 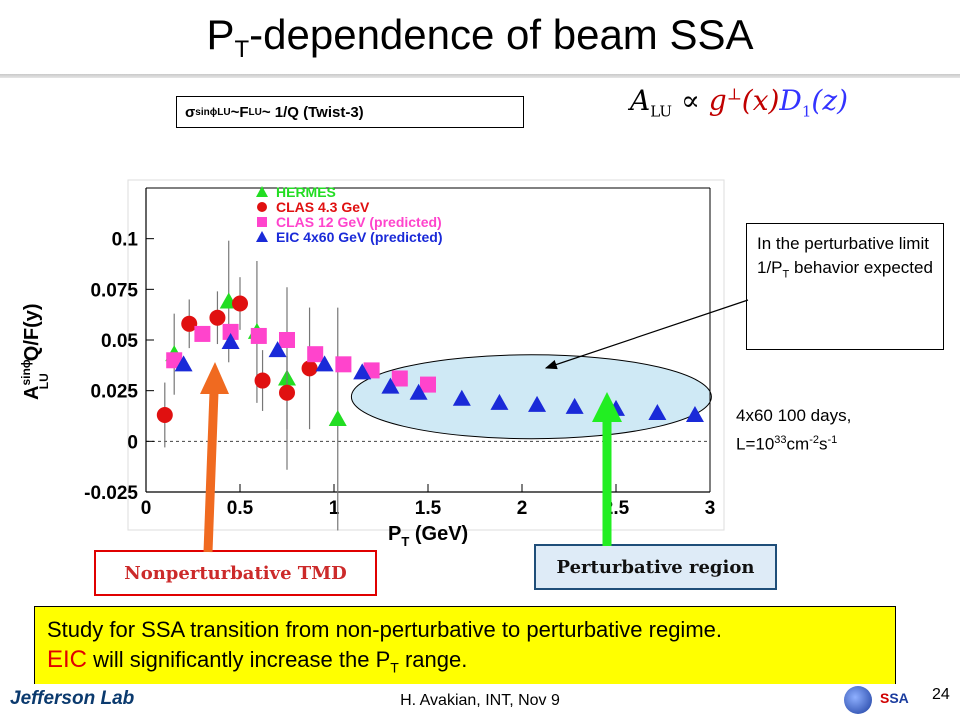 What do you see at coordinates (114, 290) in the screenshot?
I see `y-tick-label: 0.075` at bounding box center [114, 290].